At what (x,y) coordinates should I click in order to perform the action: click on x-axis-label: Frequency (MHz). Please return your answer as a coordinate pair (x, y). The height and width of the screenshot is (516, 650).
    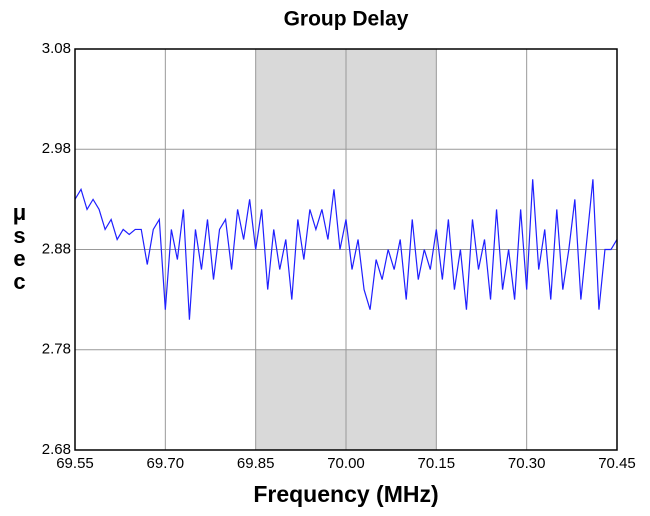
    Looking at the image, I should click on (345, 494).